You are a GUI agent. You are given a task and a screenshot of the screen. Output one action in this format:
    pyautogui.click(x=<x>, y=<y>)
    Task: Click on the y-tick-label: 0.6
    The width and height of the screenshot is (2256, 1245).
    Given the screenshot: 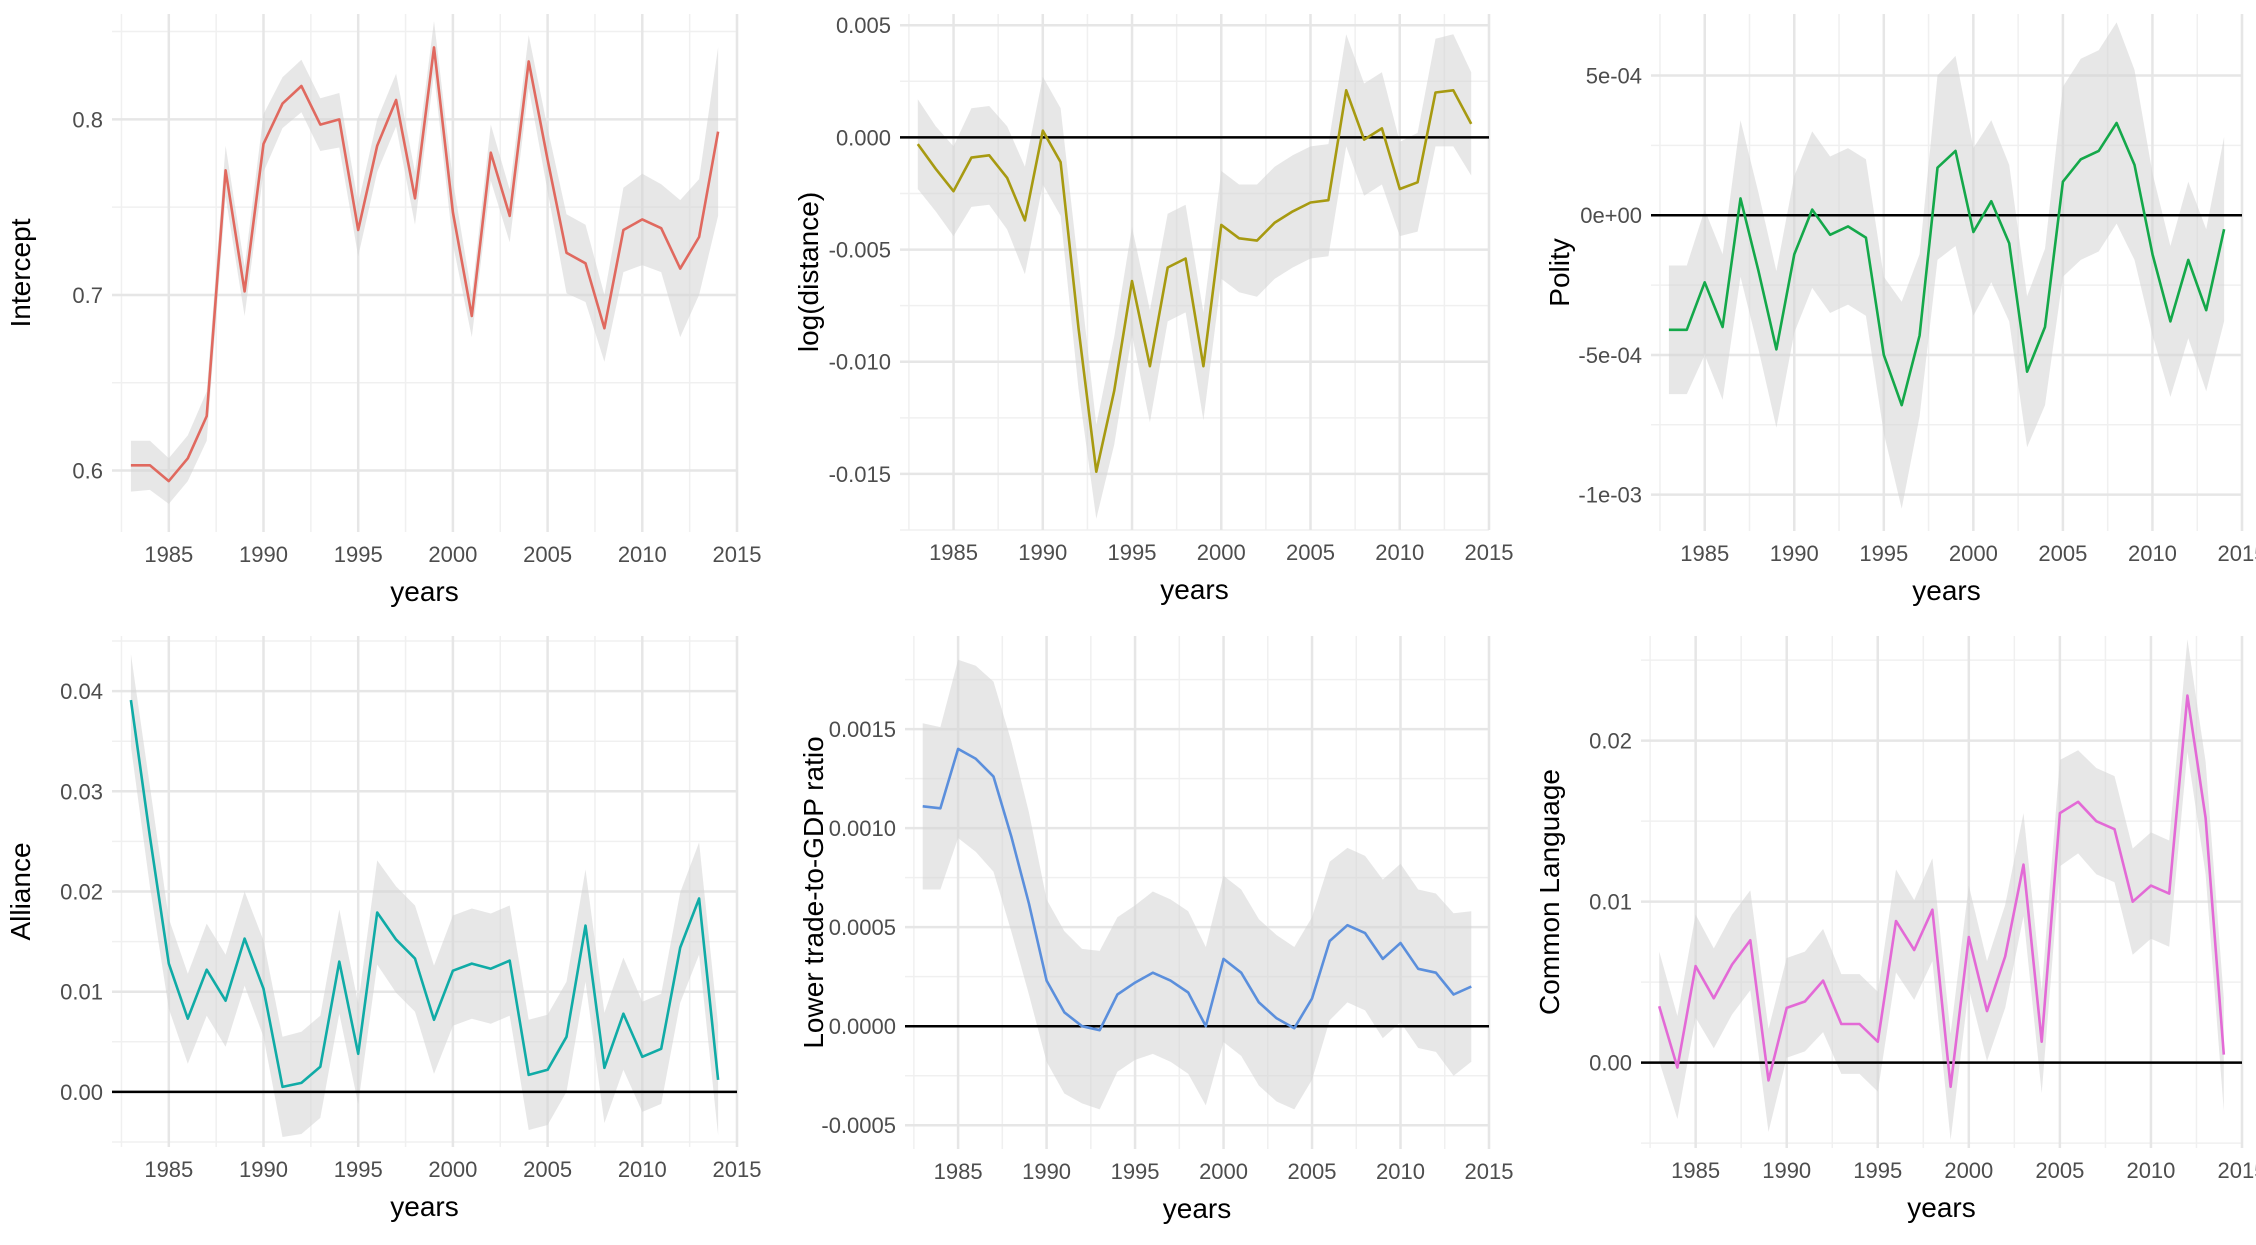 What is the action you would take?
    pyautogui.click(x=87, y=471)
    